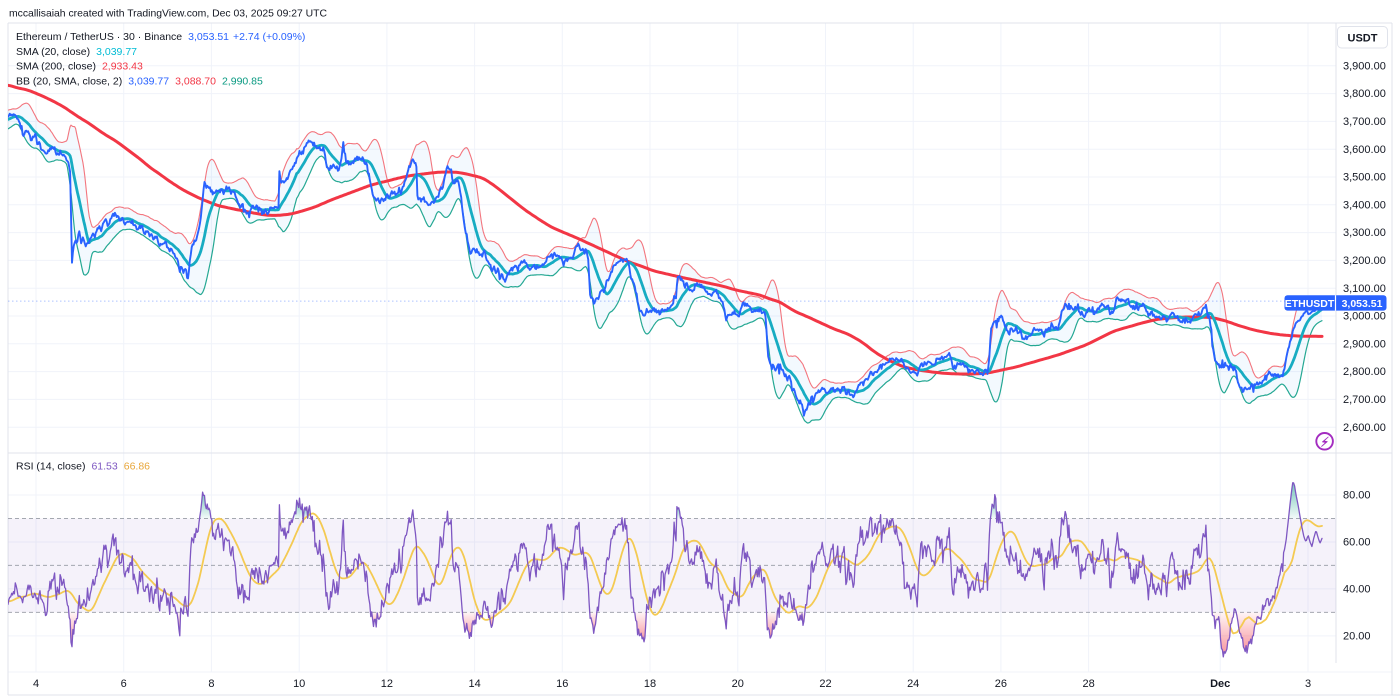 The height and width of the screenshot is (700, 1400). What do you see at coordinates (299, 684) in the screenshot?
I see `svg-text: 10` at bounding box center [299, 684].